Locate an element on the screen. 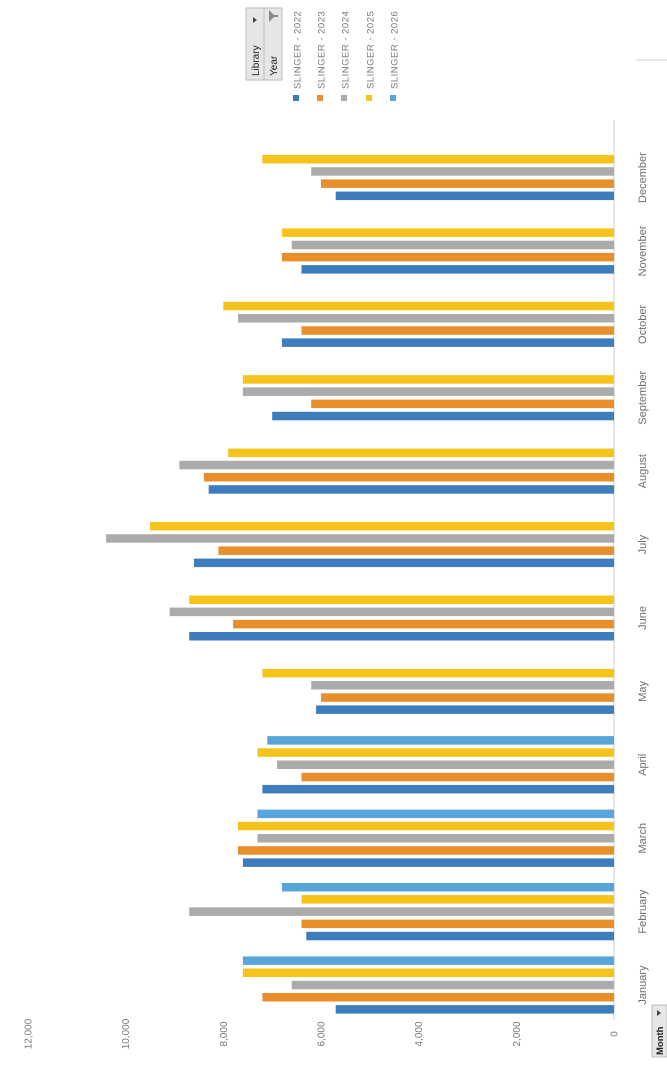  x-tick-label: March is located at coordinates (643, 838).